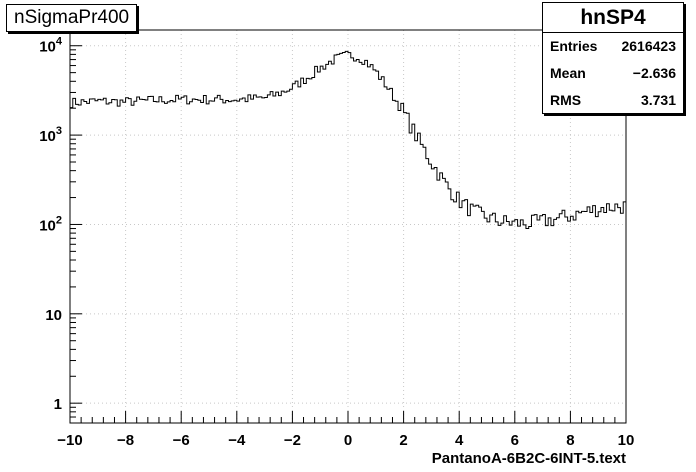  I want to click on x-tick-label: −6, so click(181, 440).